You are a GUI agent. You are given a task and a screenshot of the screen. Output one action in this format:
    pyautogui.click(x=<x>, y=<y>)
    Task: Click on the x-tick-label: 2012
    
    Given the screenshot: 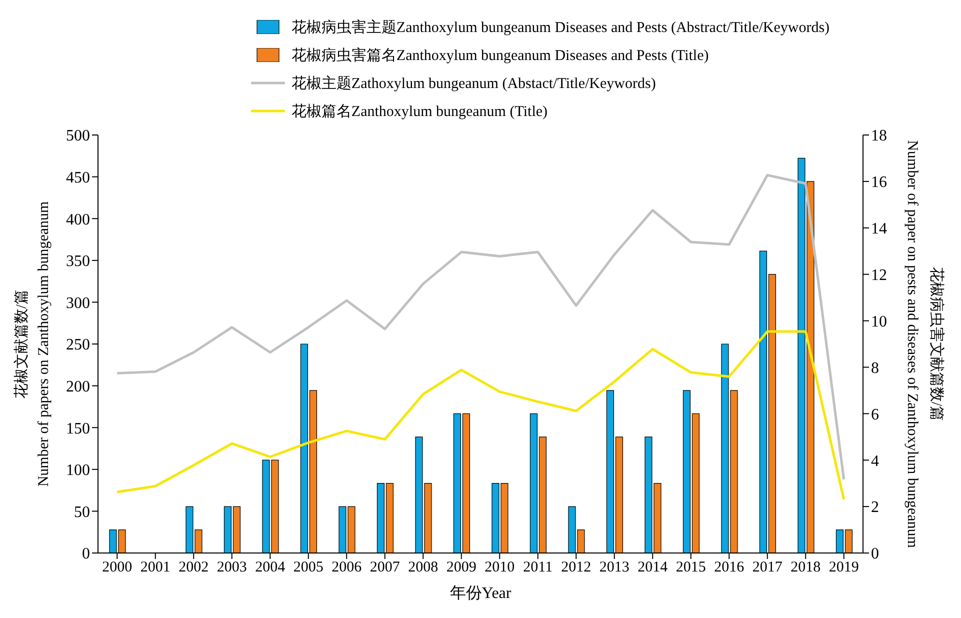 What is the action you would take?
    pyautogui.click(x=576, y=568)
    